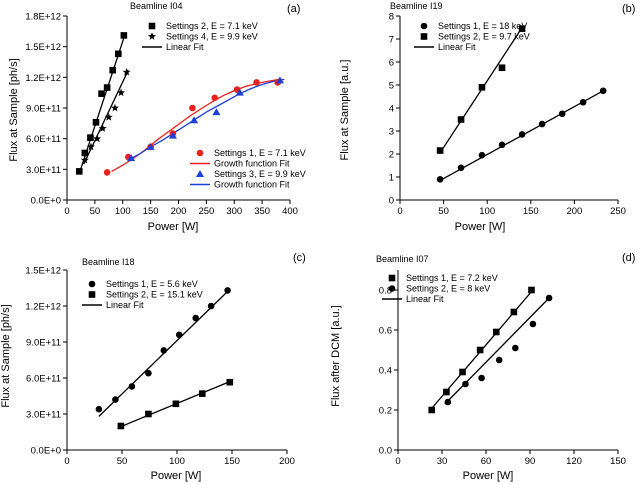 Image resolution: width=640 pixels, height=484 pixels. Describe the element at coordinates (391, 155) in the screenshot. I see `y-tick-label: 2` at that location.